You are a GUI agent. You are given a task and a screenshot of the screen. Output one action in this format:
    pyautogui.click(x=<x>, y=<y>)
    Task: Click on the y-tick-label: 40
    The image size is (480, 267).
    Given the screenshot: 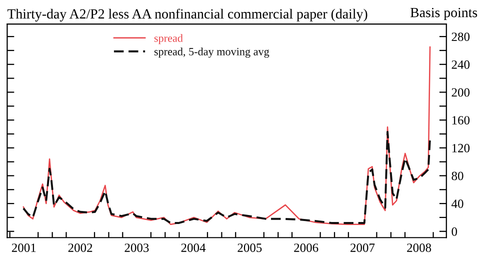 What is the action you would take?
    pyautogui.click(x=458, y=204)
    